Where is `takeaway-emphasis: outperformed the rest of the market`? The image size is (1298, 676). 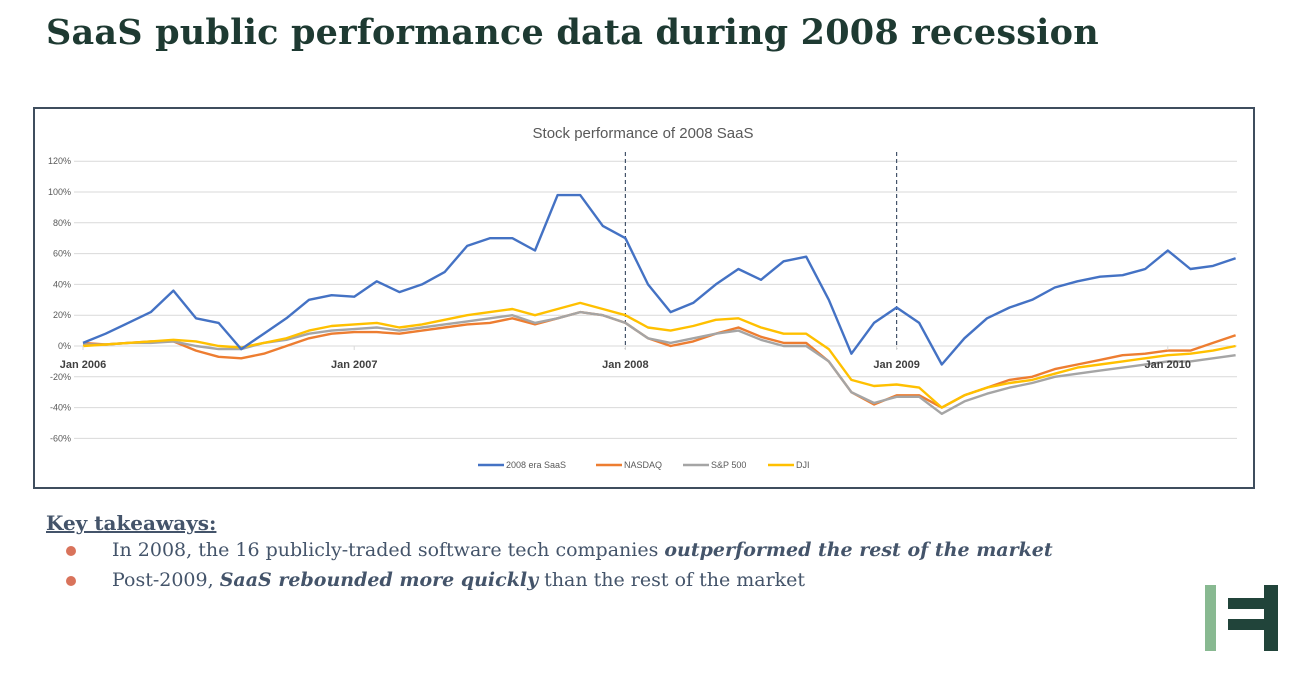
takeaway-emphasis: outperformed the rest of the market is located at coordinates (858, 550).